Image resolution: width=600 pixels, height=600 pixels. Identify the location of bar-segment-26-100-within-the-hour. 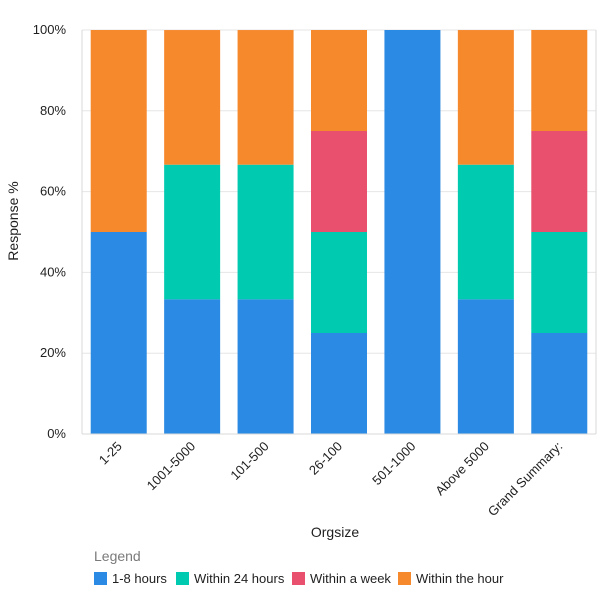
(339, 80).